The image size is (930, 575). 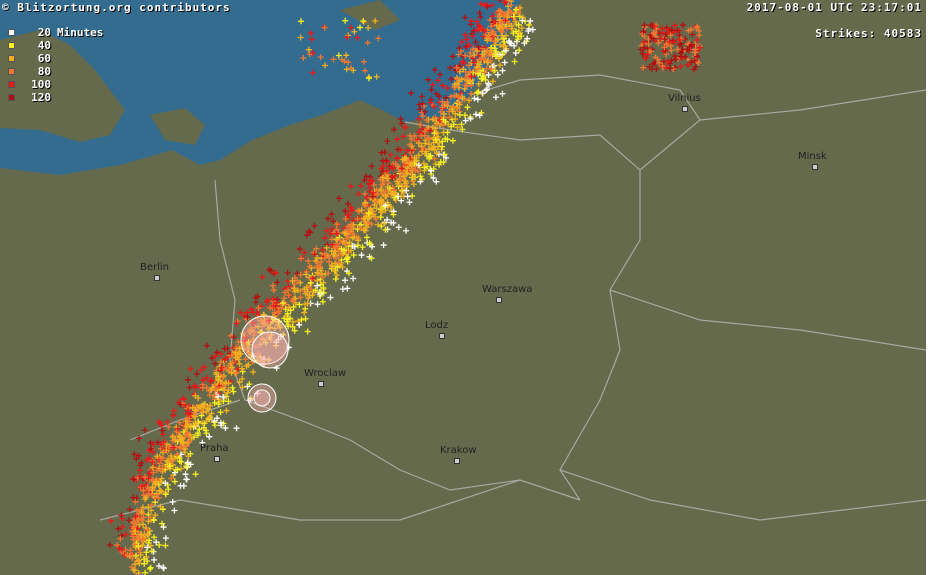 What do you see at coordinates (44, 45) in the screenshot?
I see `legend-value: 40` at bounding box center [44, 45].